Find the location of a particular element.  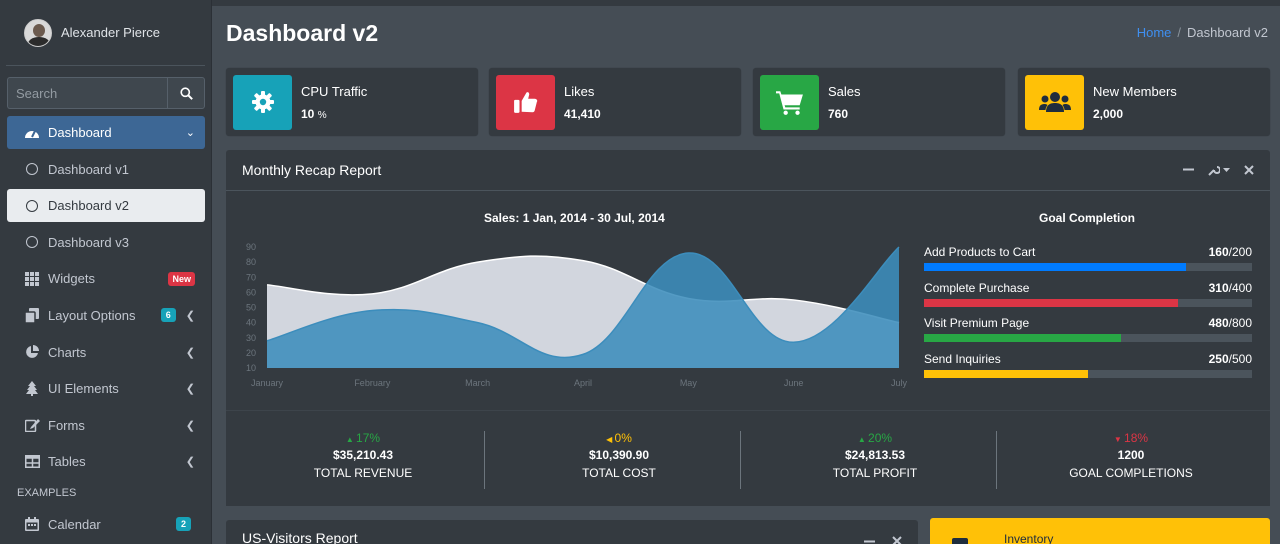

caret-down-icon is located at coordinates (1226, 169).